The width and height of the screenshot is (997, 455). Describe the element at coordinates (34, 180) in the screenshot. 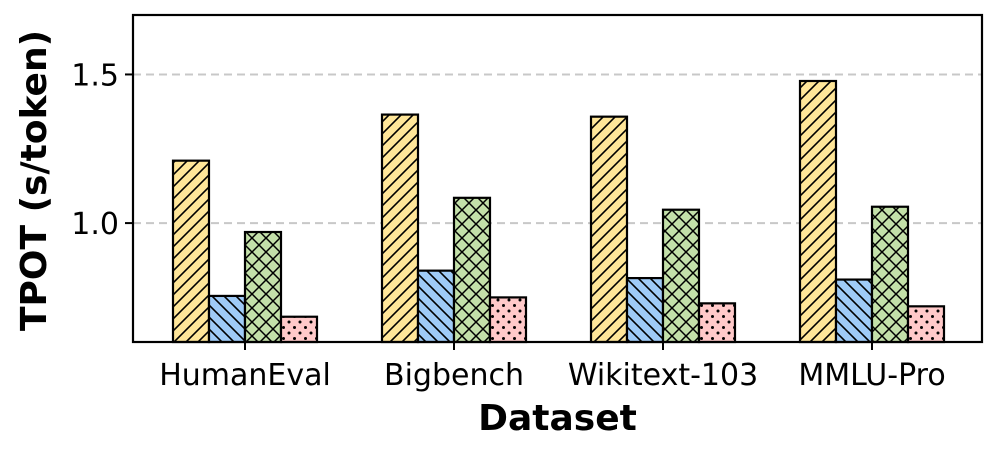

I see `y-axis-label: TPOT (s/token)` at that location.